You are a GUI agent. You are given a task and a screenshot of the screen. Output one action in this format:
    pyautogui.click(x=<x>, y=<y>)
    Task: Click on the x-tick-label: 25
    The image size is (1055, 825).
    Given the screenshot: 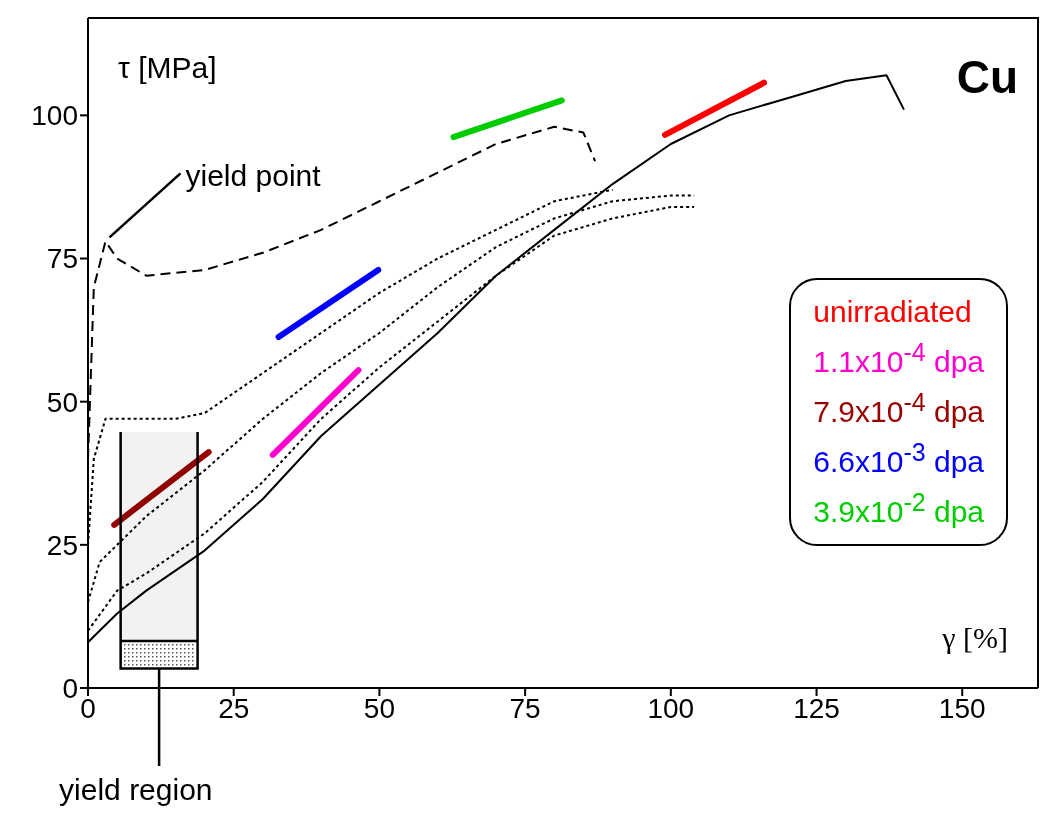 What is the action you would take?
    pyautogui.click(x=234, y=708)
    